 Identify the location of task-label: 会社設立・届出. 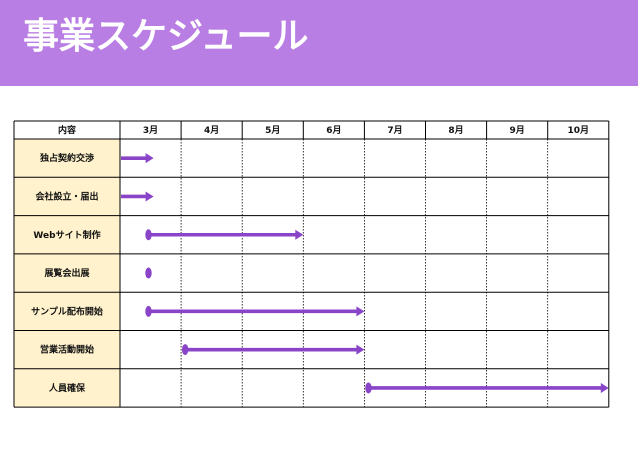
(66, 196).